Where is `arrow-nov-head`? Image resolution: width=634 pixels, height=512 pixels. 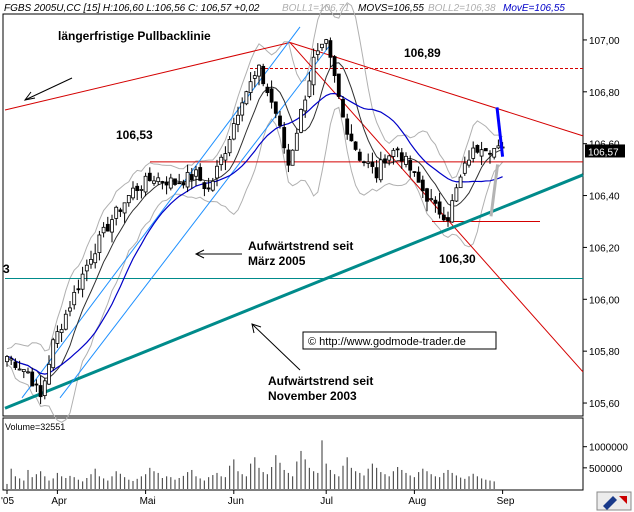
arrow-nov-head is located at coordinates (256, 328).